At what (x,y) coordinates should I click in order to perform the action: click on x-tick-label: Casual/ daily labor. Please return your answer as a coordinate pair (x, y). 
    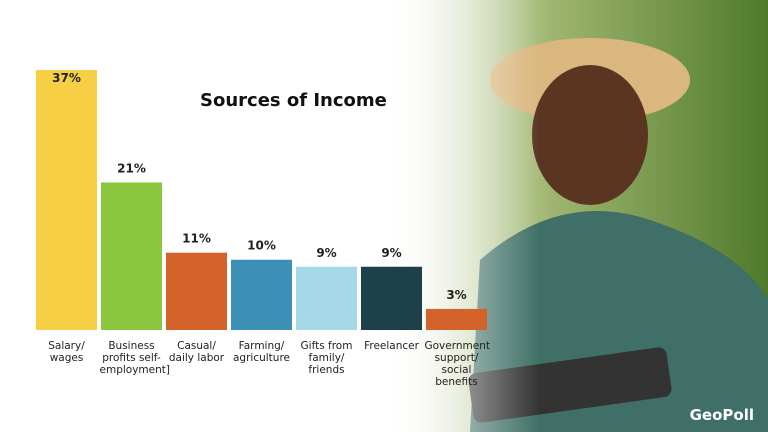
    Looking at the image, I should click on (196, 352).